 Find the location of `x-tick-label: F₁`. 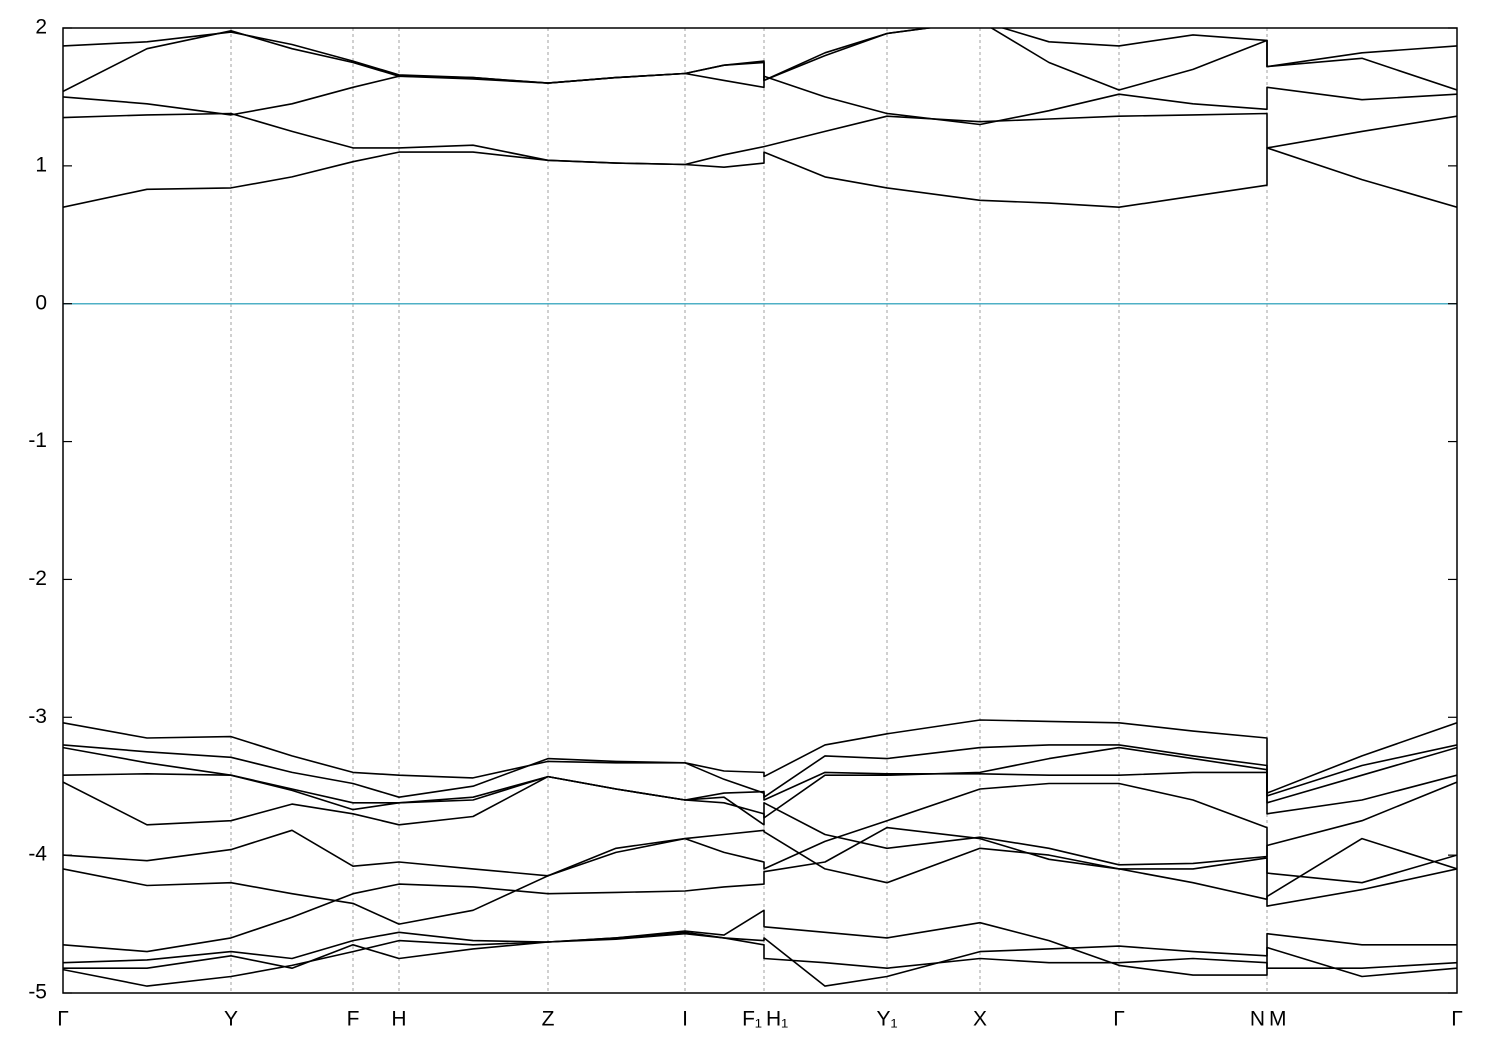

x-tick-label: F₁ is located at coordinates (752, 1019).